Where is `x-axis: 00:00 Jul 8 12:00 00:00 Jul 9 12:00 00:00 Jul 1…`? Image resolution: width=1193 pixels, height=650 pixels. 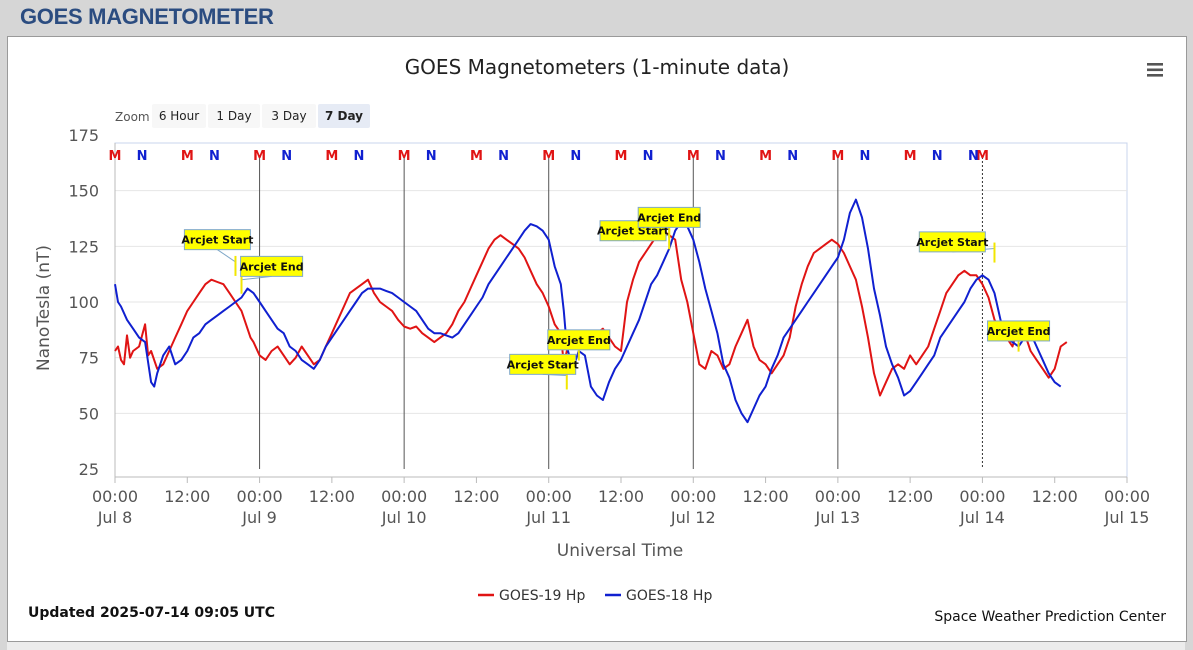 x-axis: 00:00 Jul 8 12:00 00:00 Jul 9 12:00 00:00 Jul 1… is located at coordinates (621, 501).